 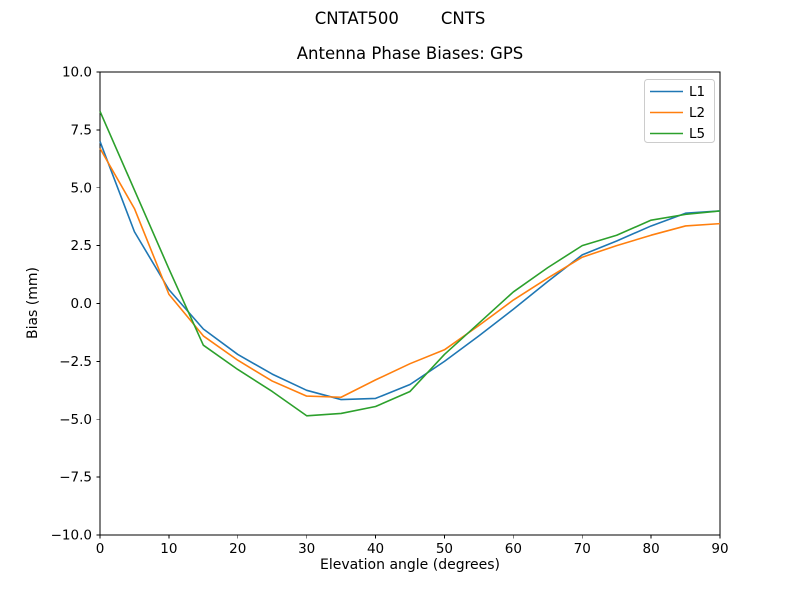 I want to click on legend: L1 L2 L5, so click(x=679, y=111).